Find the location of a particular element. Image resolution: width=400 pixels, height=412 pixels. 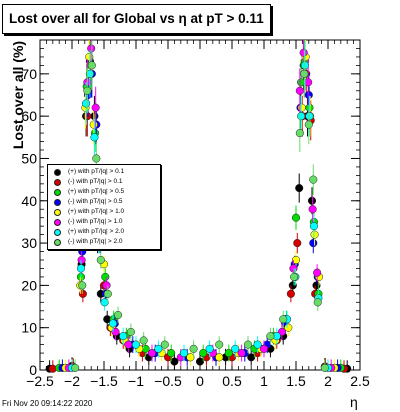

legend-entry: (+) with pT/|q| > 1.0 is located at coordinates (104, 212).